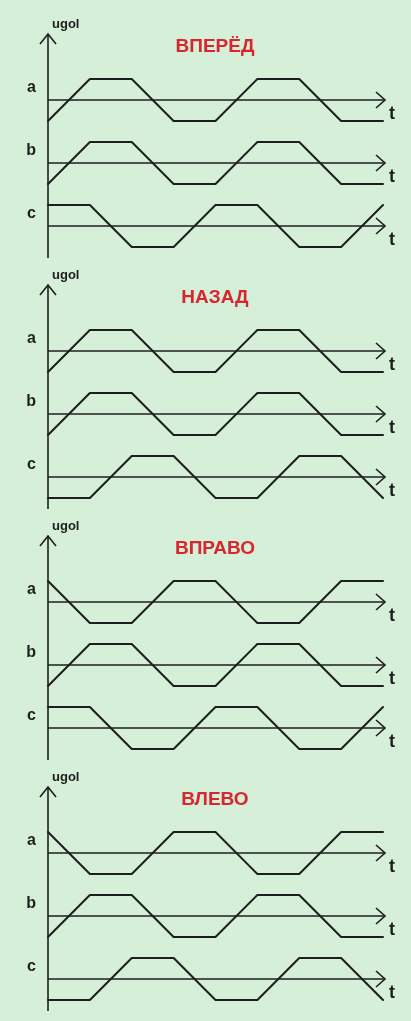 This screenshot has height=1021, width=411. I want to click on chart-title: ВПРАВО, so click(215, 547).